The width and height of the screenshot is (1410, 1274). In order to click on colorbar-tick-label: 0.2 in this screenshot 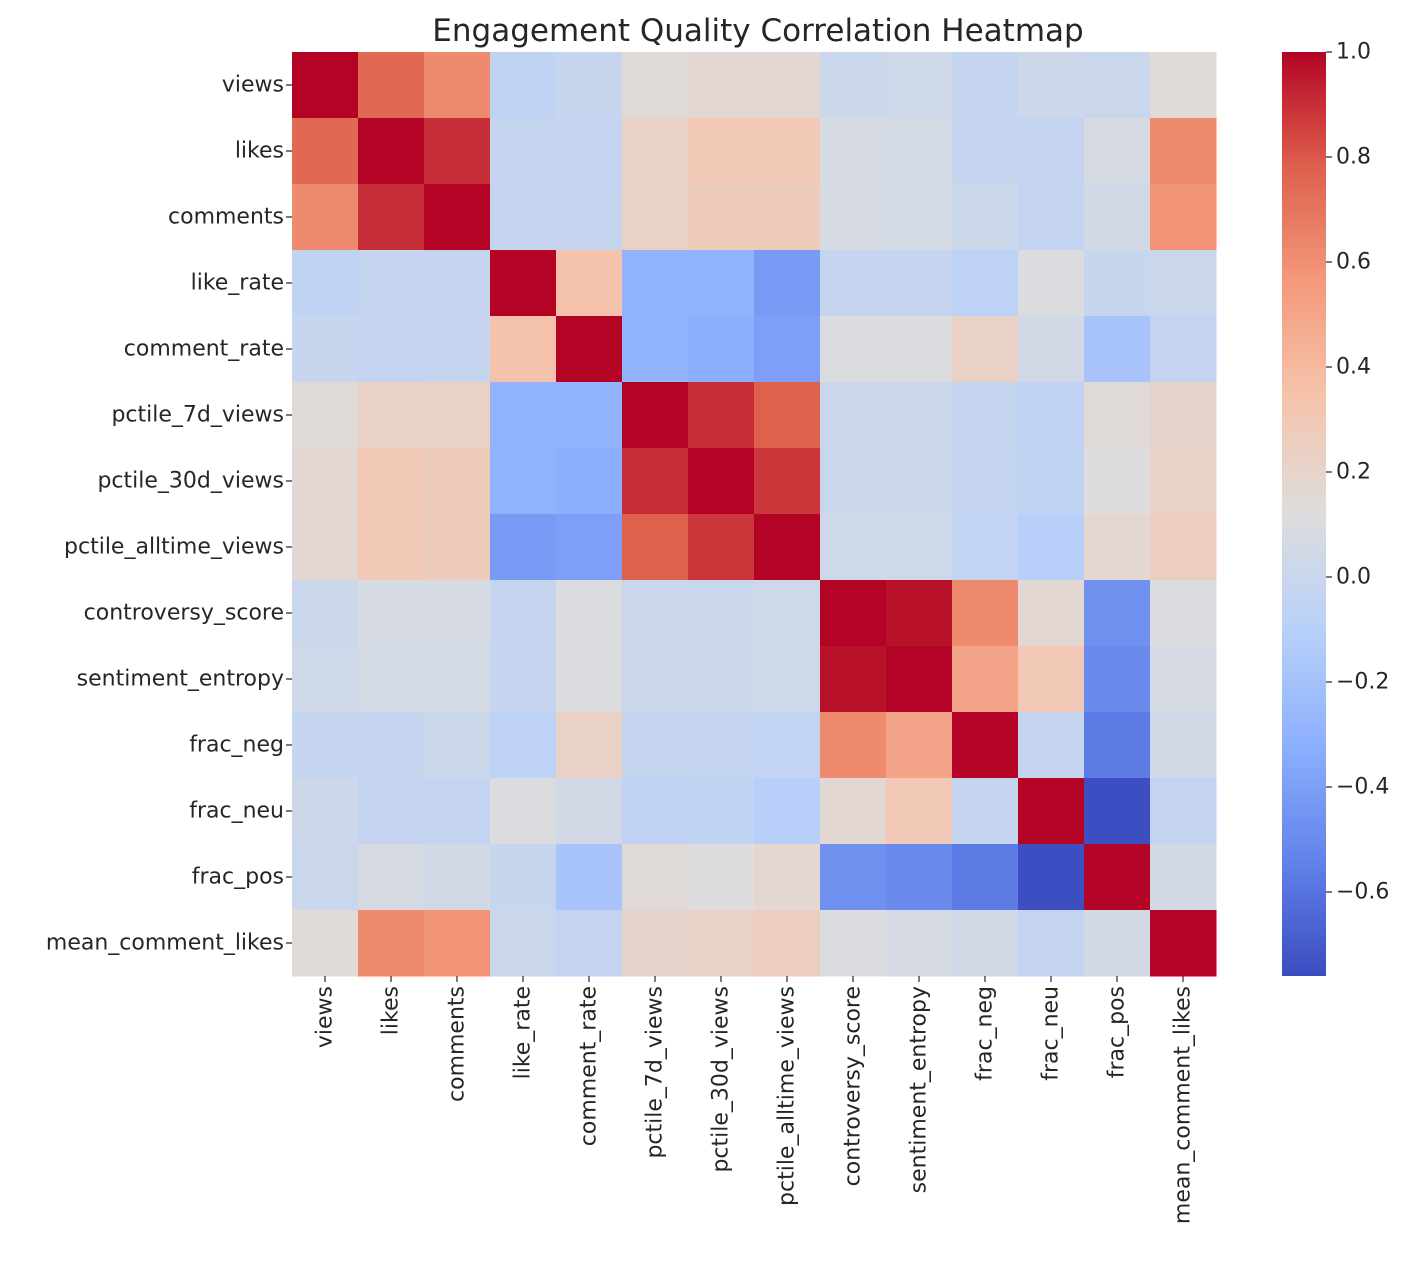, I will do `click(1353, 472)`.